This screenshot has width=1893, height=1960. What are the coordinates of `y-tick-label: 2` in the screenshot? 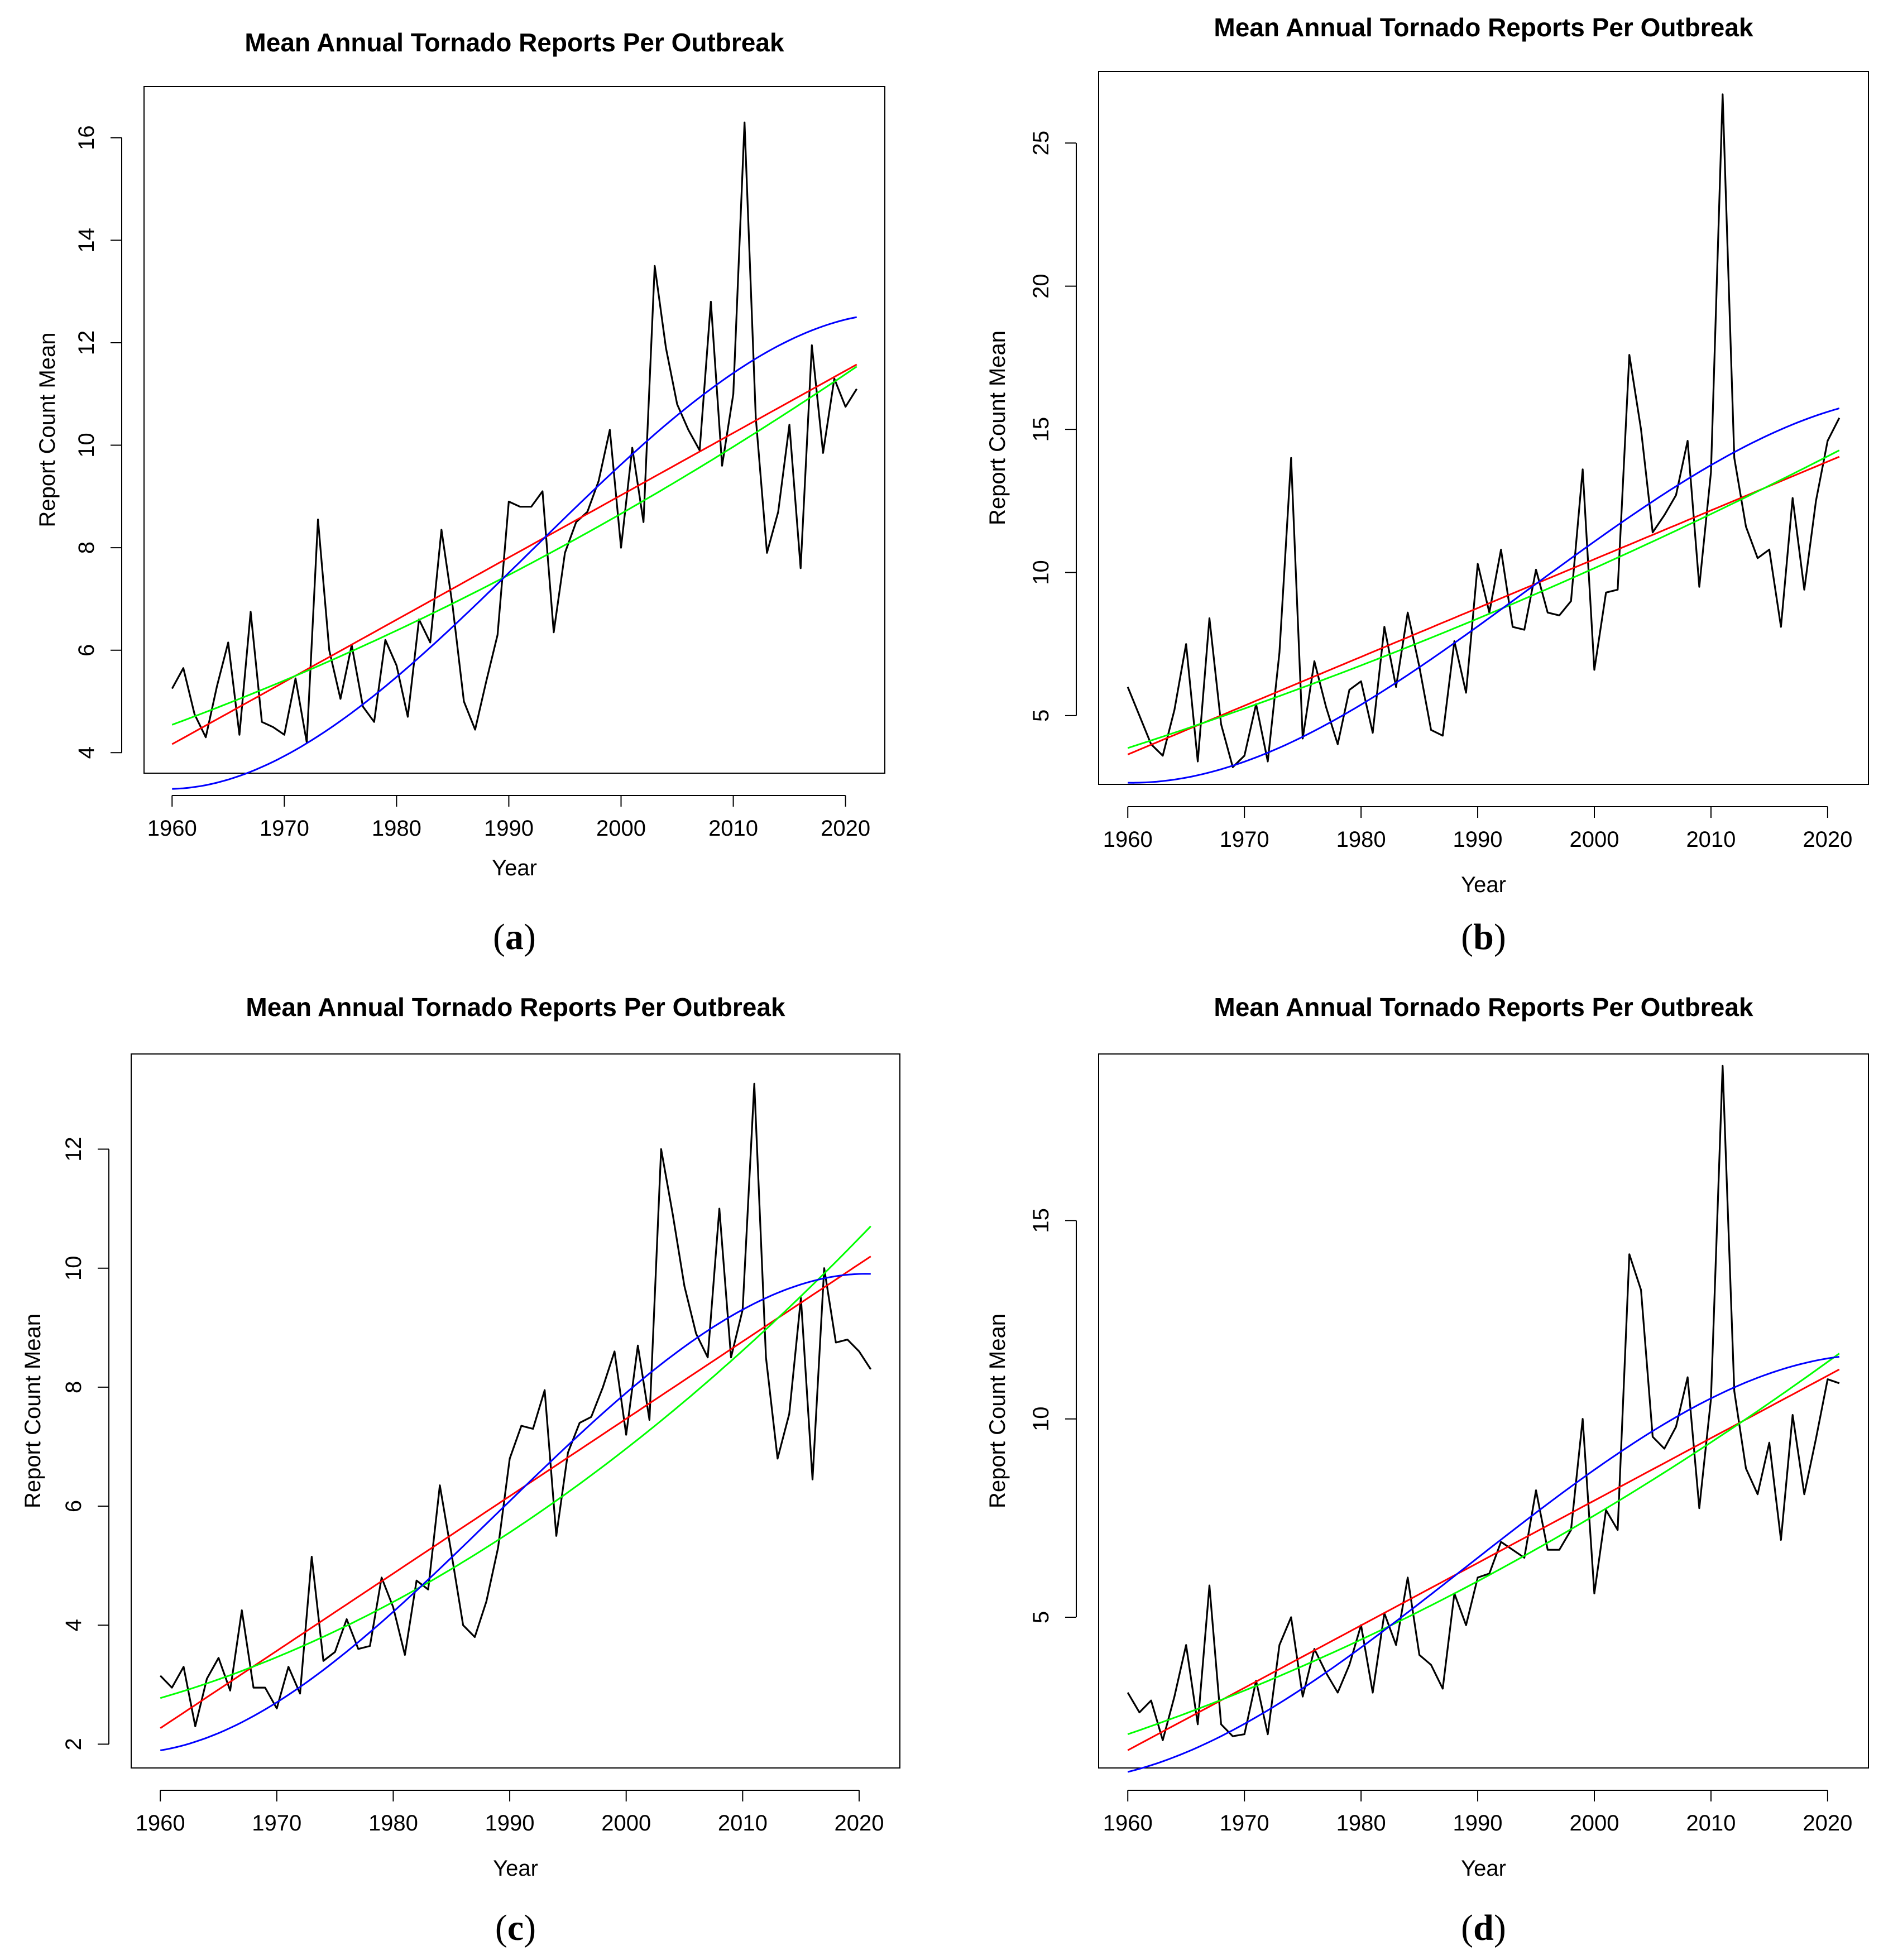 It's located at (73, 1744).